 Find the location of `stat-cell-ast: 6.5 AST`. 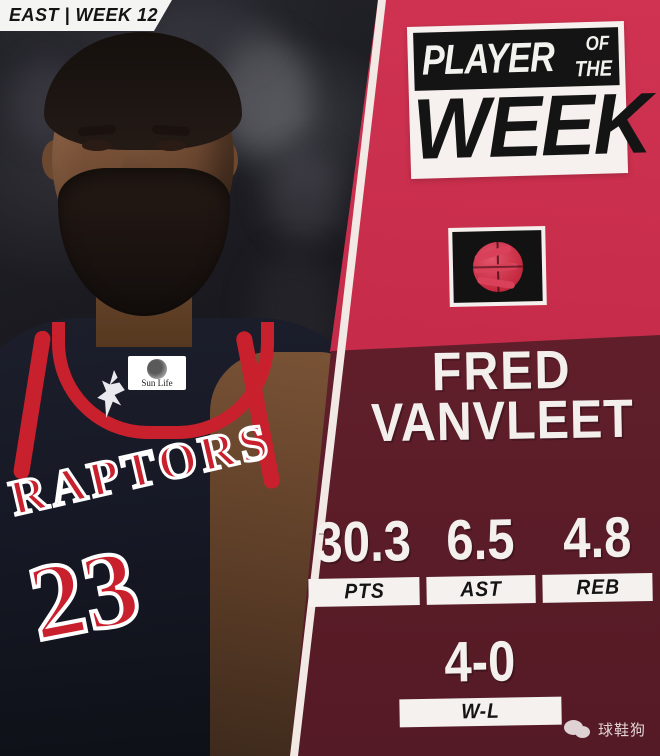

stat-cell-ast: 6.5 AST is located at coordinates (481, 556).